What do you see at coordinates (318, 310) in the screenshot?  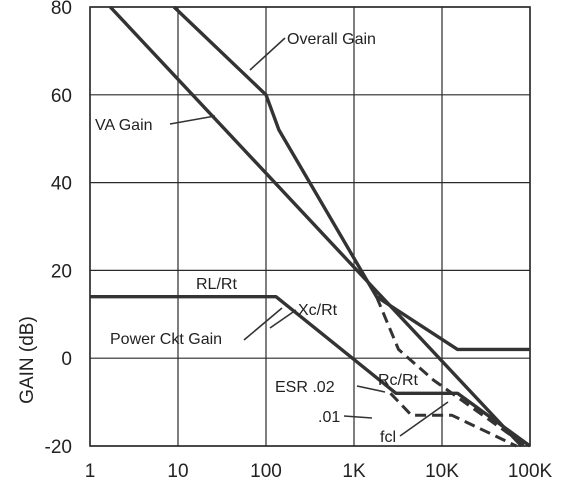 I see `annotation-xc-rt: Xc/Rt` at bounding box center [318, 310].